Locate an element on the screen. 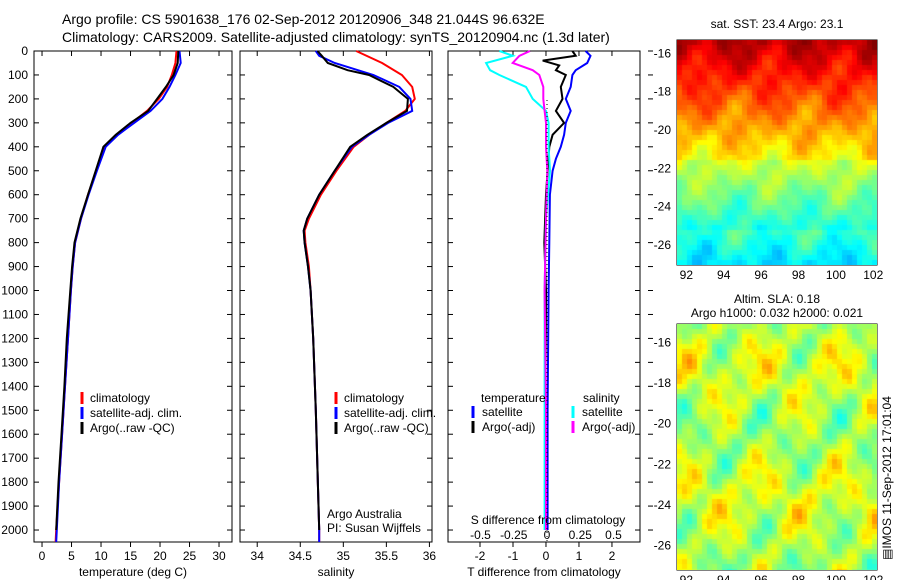  salinity-series-satellite-adj-clim- is located at coordinates (358, 296).